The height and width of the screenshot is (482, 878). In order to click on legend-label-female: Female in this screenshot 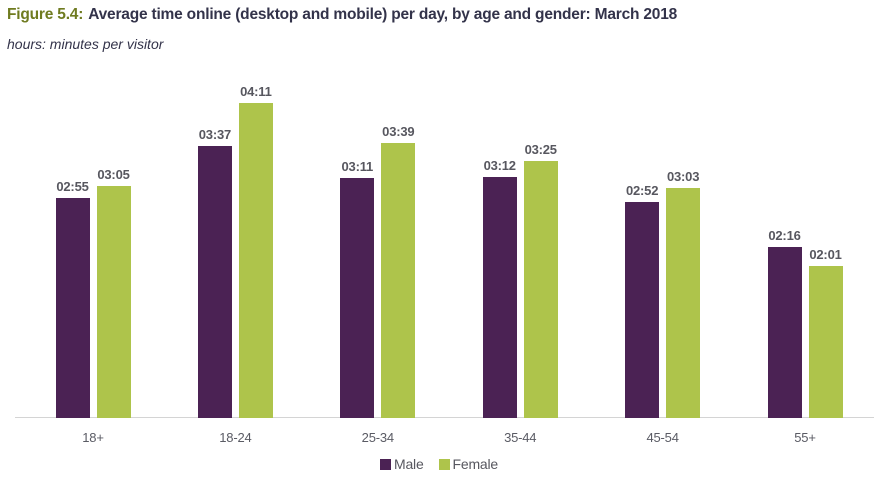, I will do `click(475, 464)`.